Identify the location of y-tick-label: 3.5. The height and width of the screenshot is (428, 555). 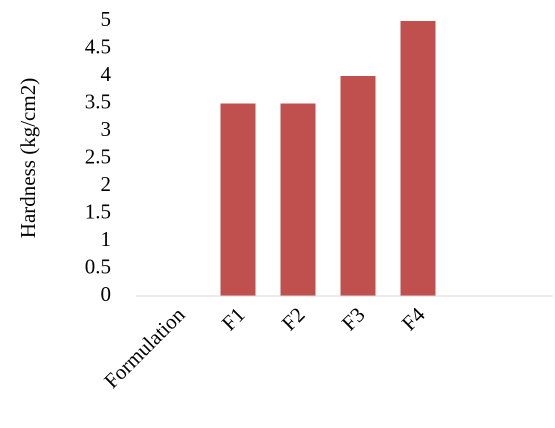
(98, 101).